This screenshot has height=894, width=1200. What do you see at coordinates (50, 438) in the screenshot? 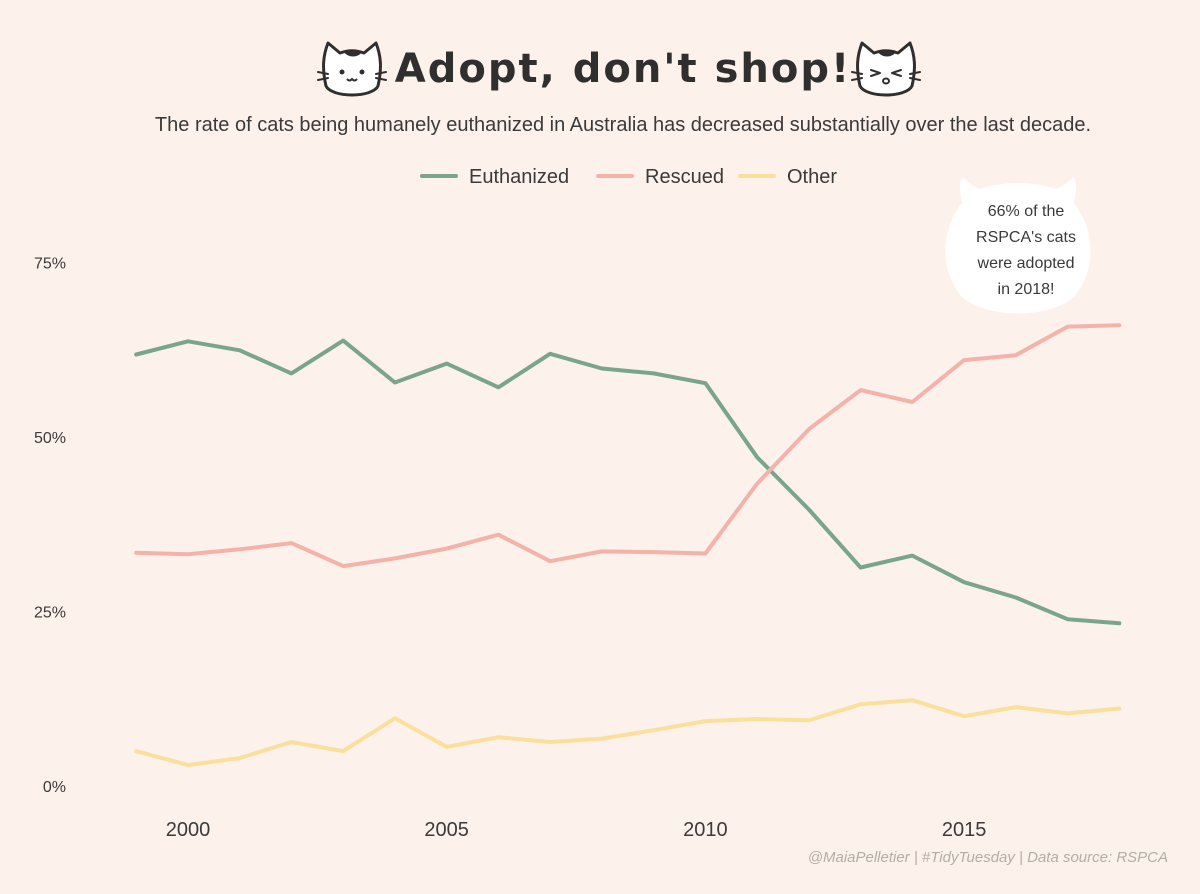
I see `y-tick-label: 50%` at bounding box center [50, 438].